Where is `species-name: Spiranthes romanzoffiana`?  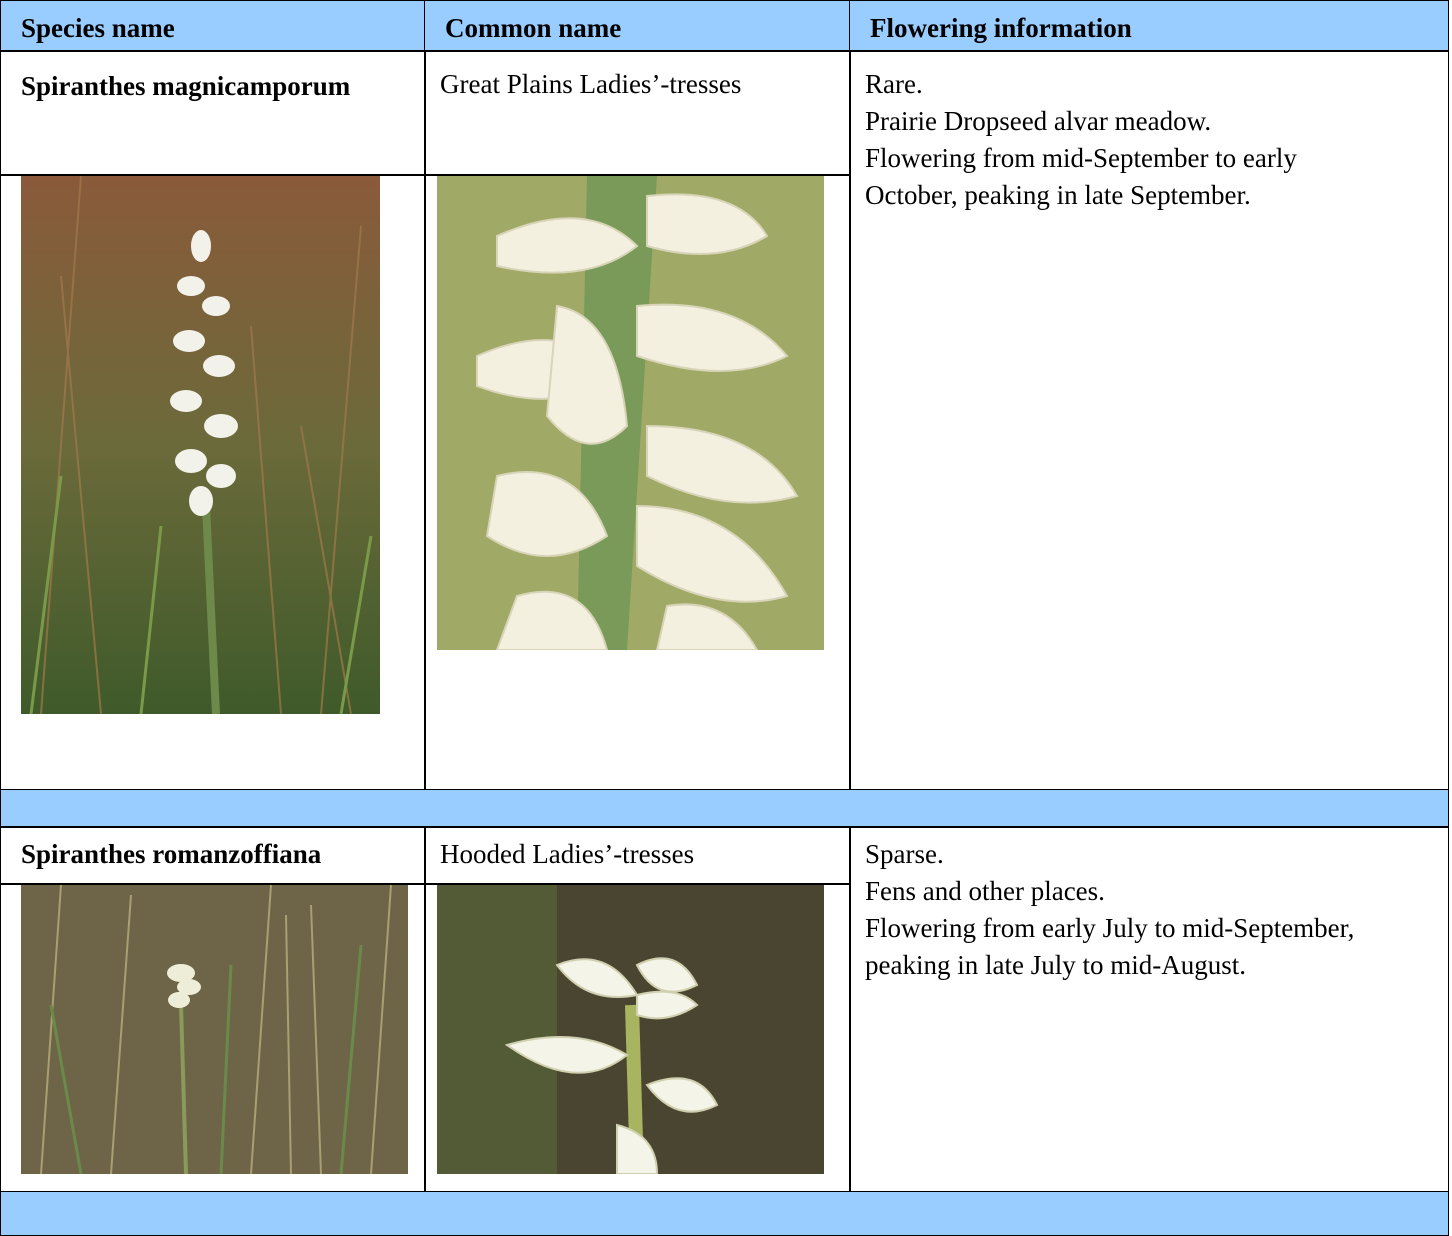
species-name: Spiranthes romanzoffiana is located at coordinates (171, 854).